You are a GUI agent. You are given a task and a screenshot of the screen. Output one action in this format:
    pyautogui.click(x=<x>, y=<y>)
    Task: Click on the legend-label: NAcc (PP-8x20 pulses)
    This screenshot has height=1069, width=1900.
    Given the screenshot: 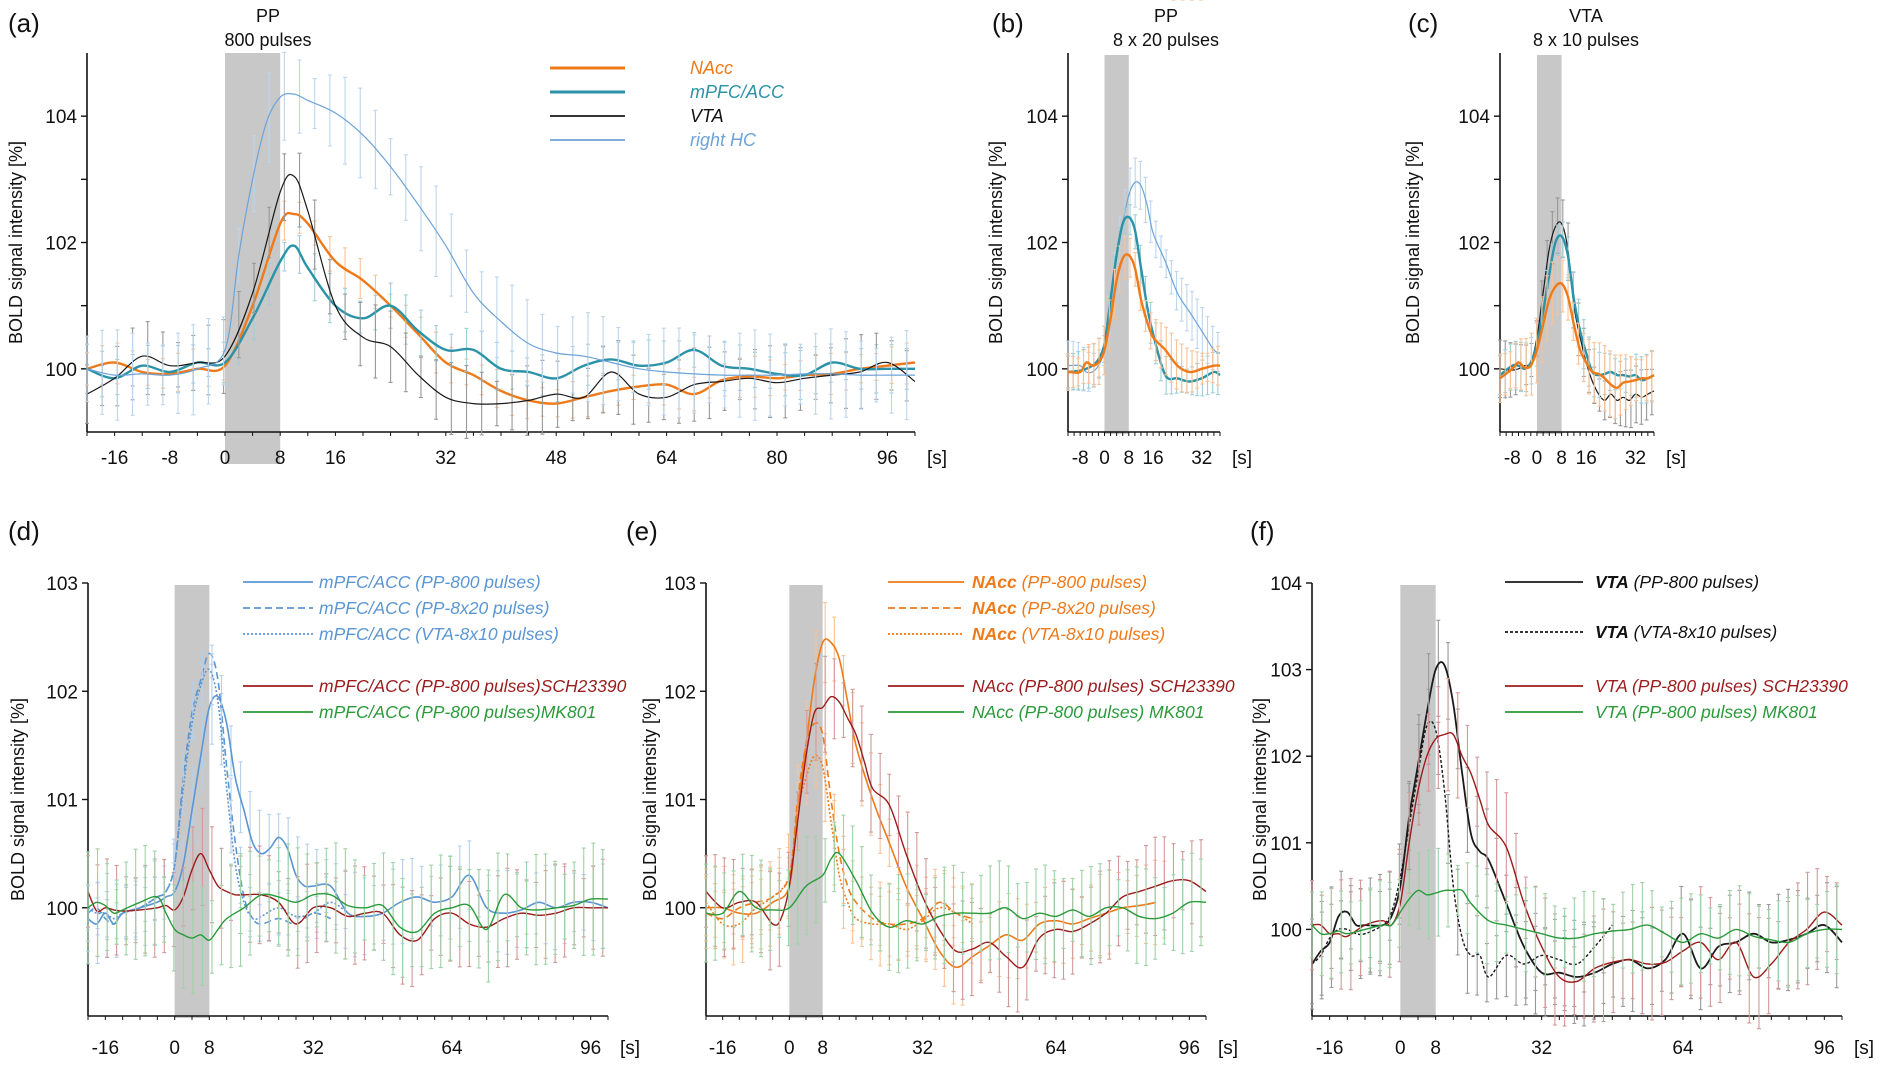 What is the action you would take?
    pyautogui.click(x=1064, y=608)
    